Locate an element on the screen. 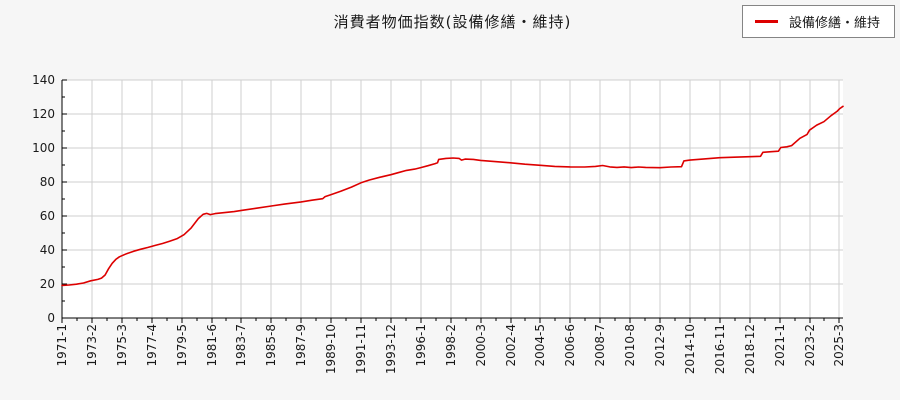 Image resolution: width=900 pixels, height=400 pixels. svg-text: 140 is located at coordinates (43, 80).